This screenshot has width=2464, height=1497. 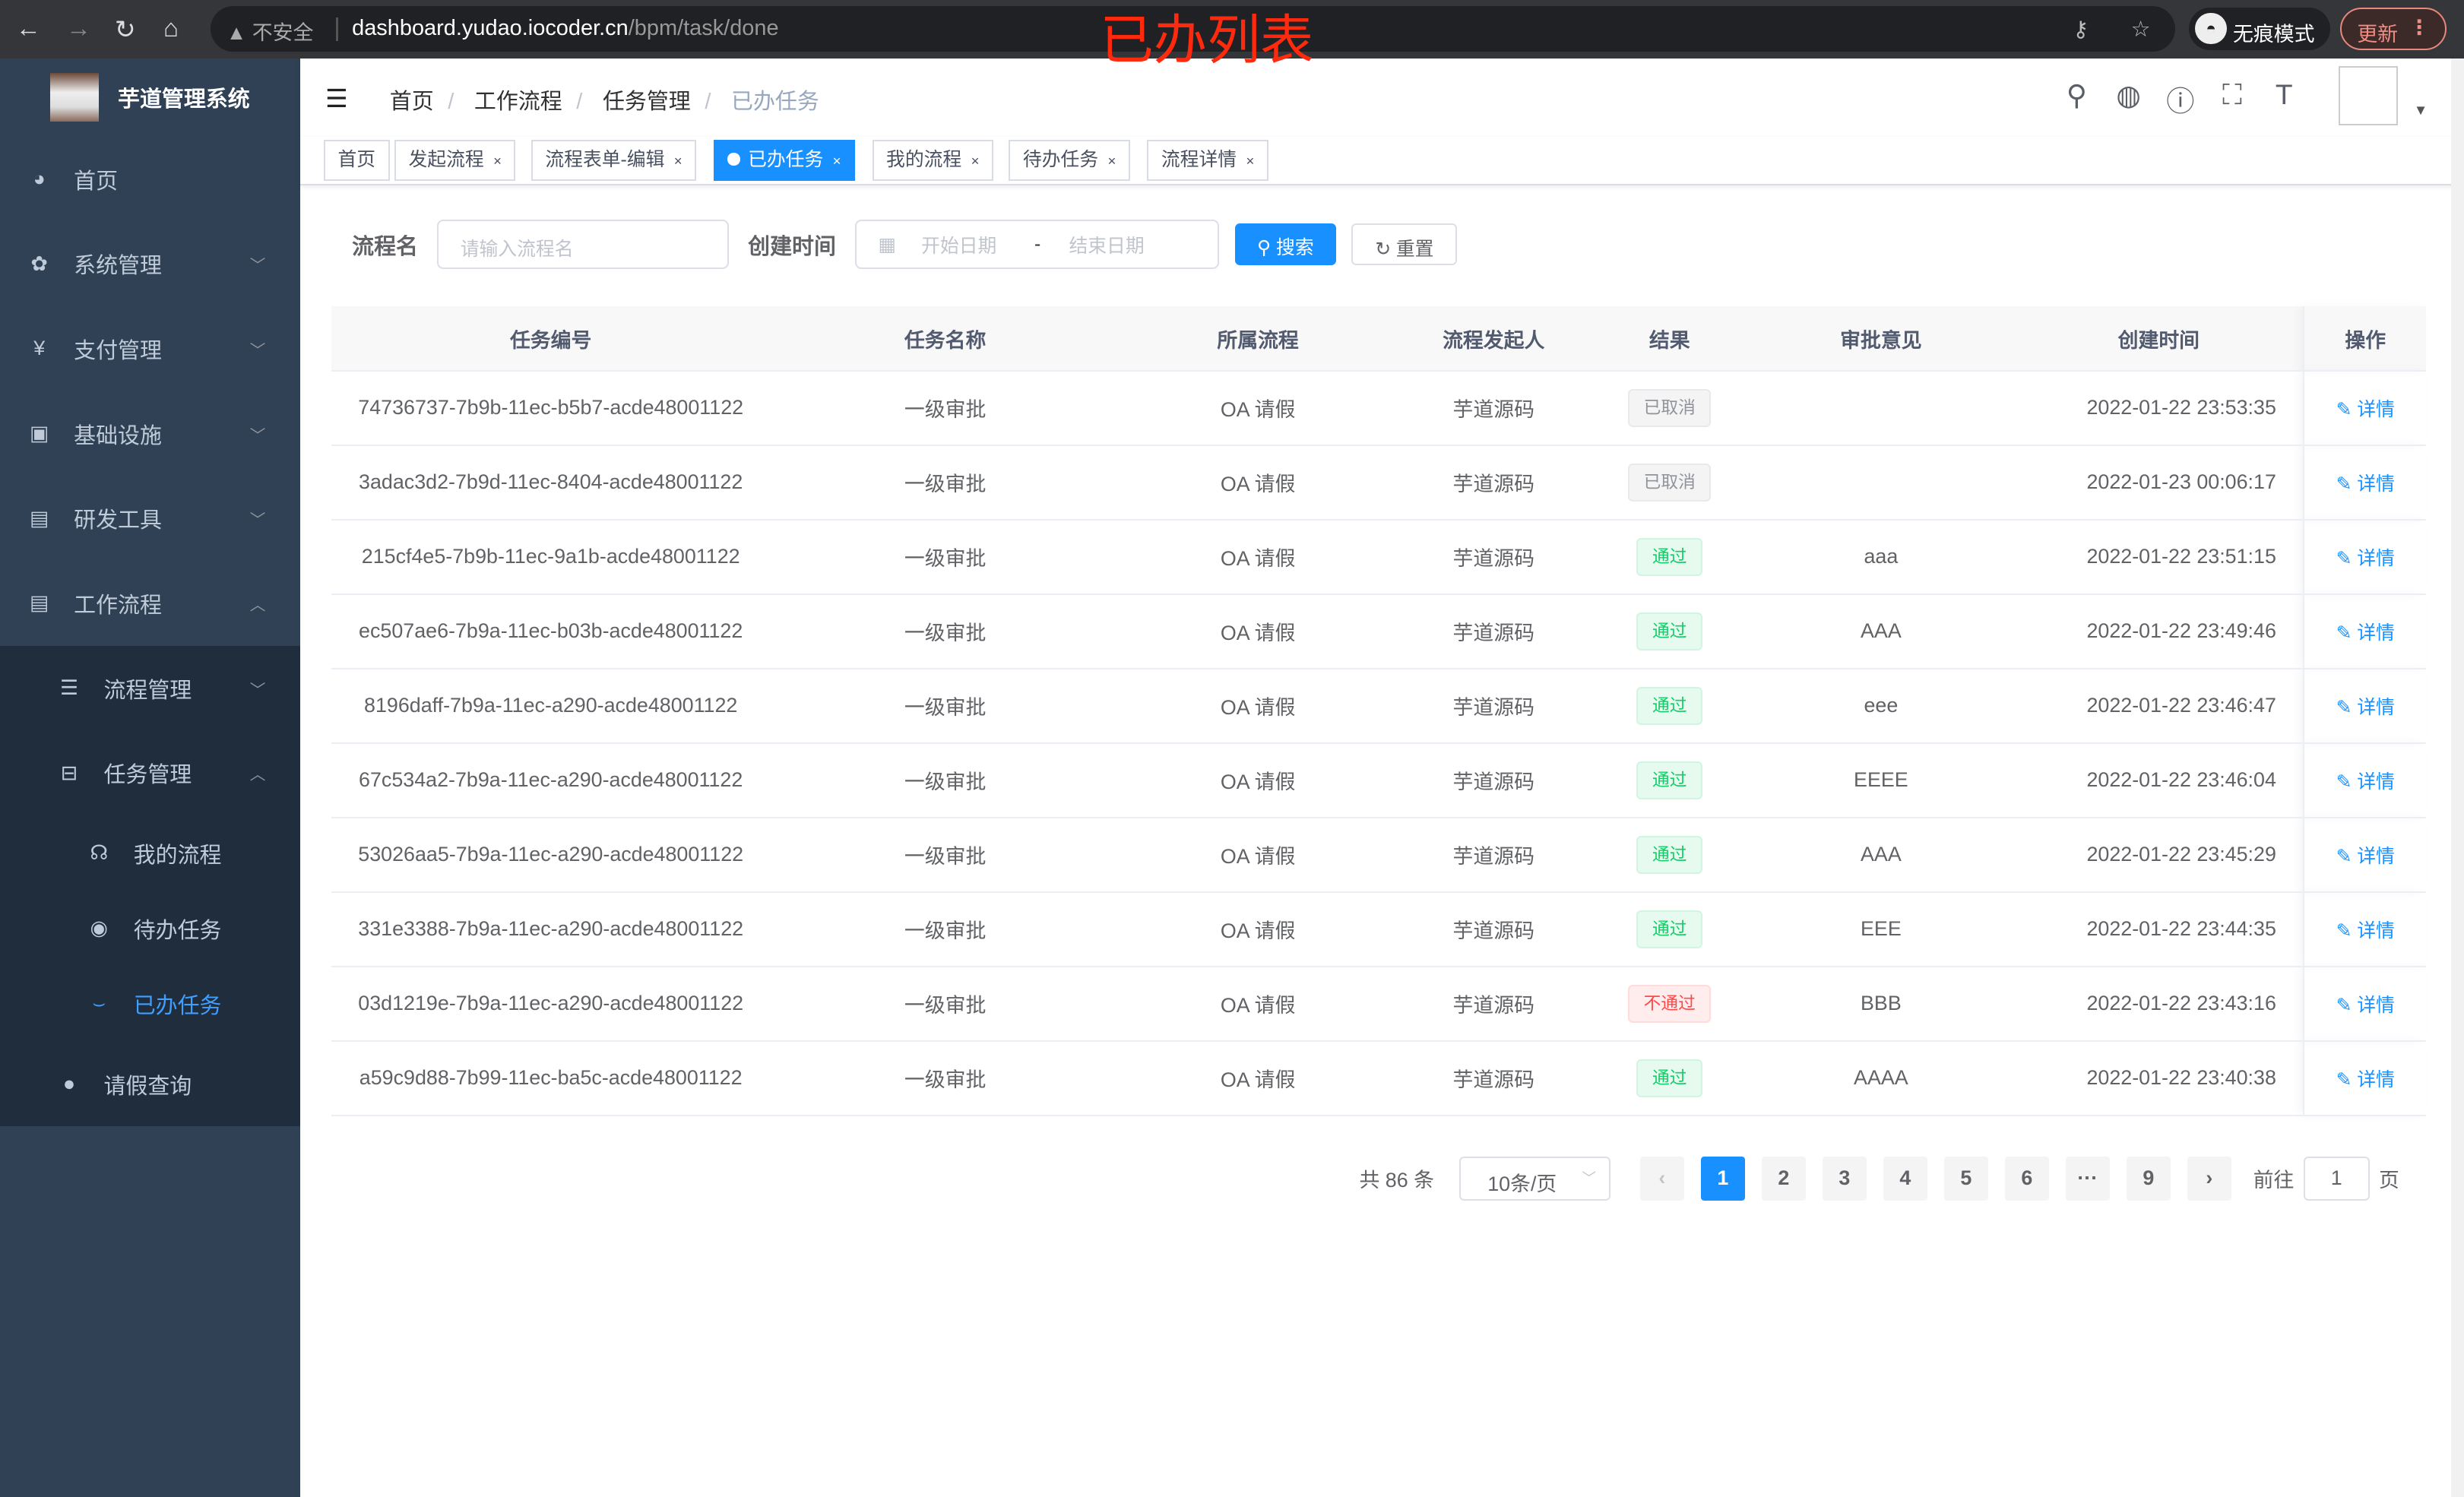 I want to click on breadcrumb-item: 任务管理, so click(x=646, y=101).